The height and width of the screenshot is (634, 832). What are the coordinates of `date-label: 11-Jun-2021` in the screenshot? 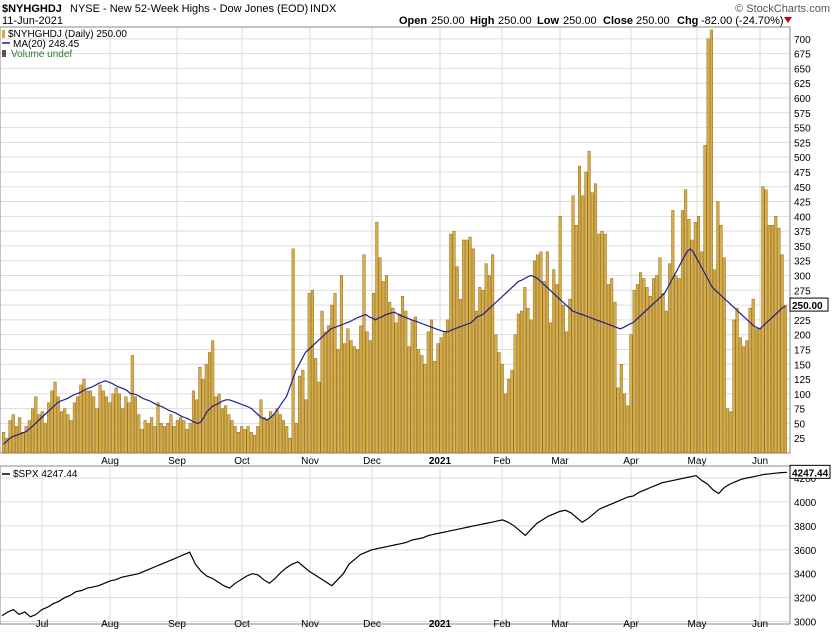 It's located at (32, 21).